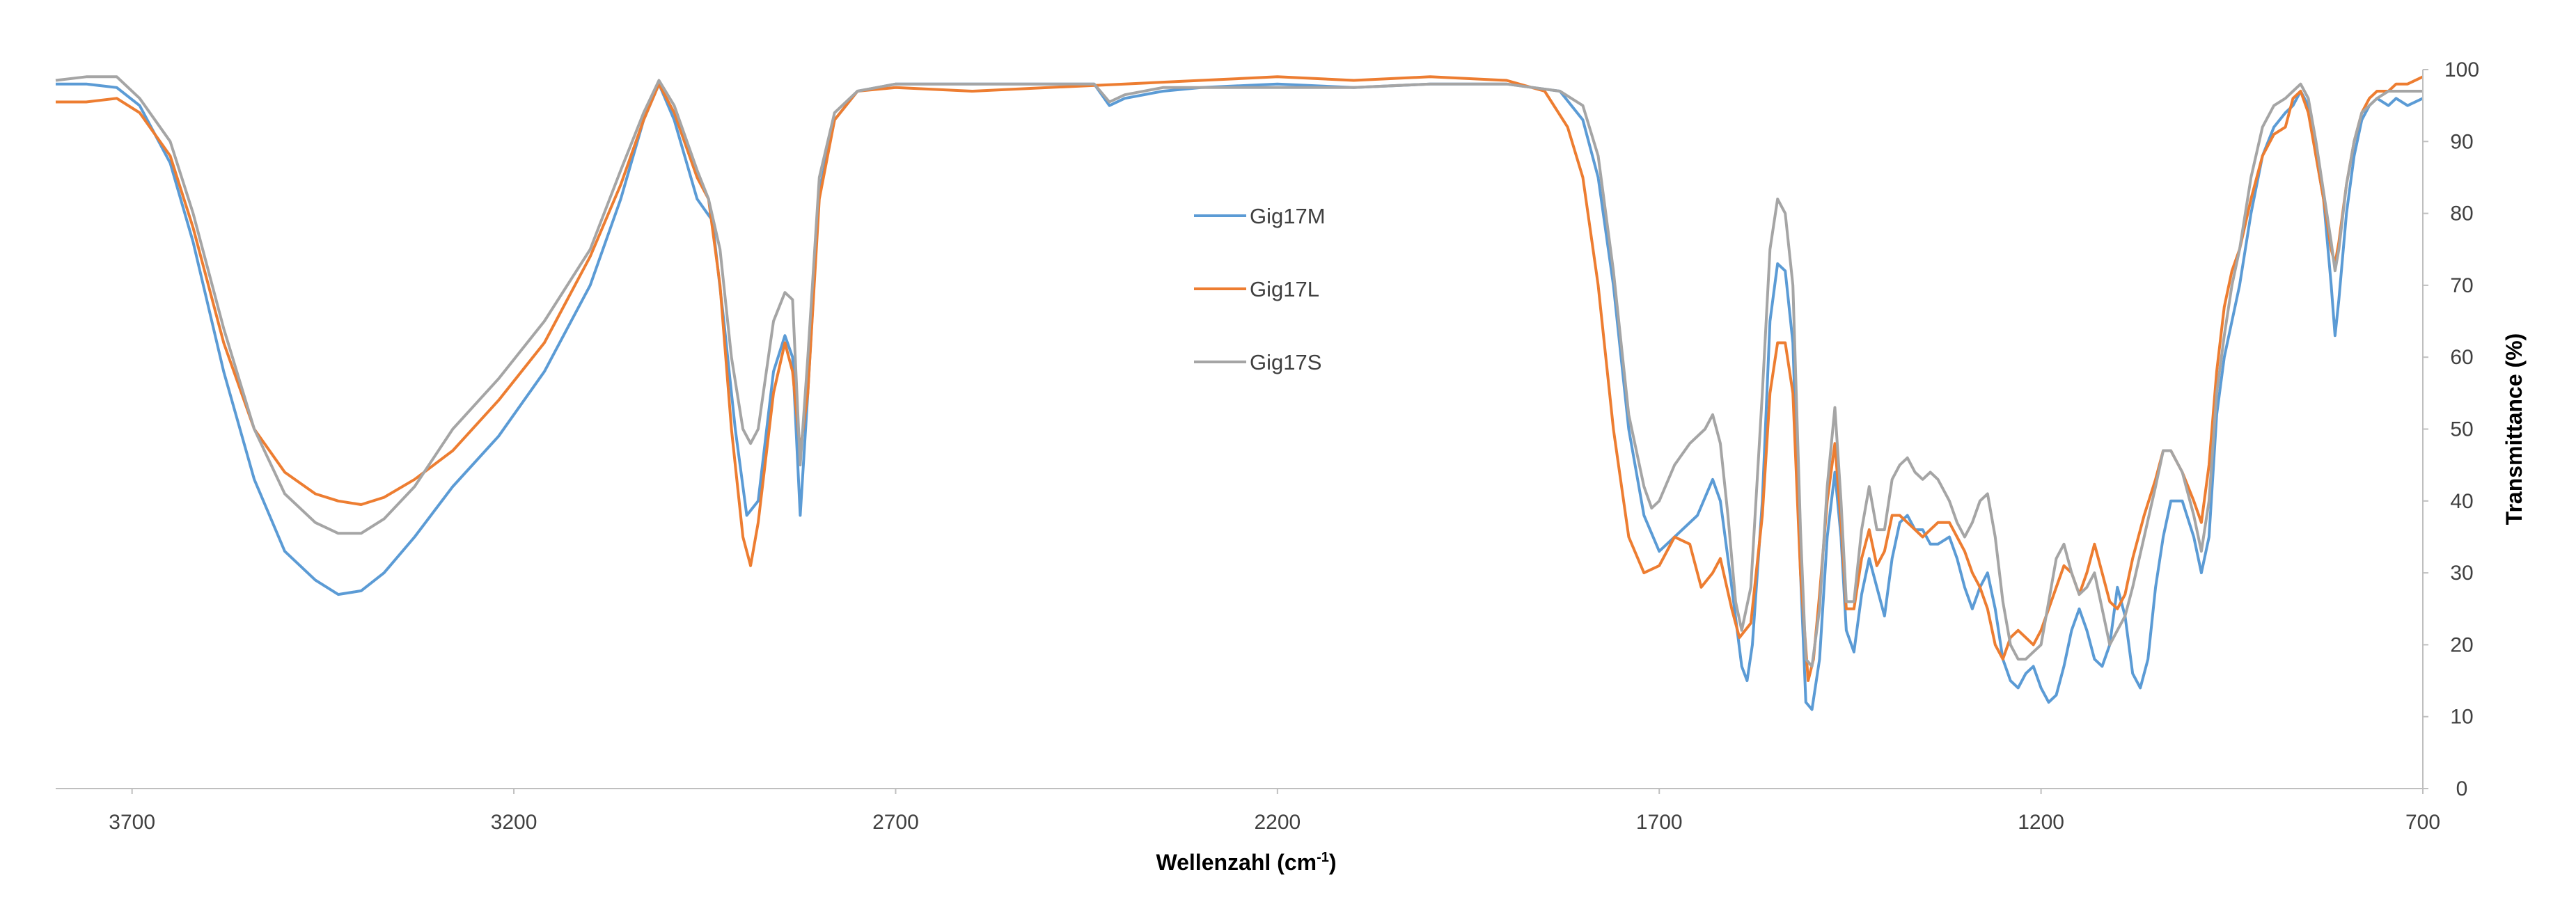 The image size is (2576, 902). I want to click on x-axis-title: Wellenzahl (cm-1), so click(1246, 862).